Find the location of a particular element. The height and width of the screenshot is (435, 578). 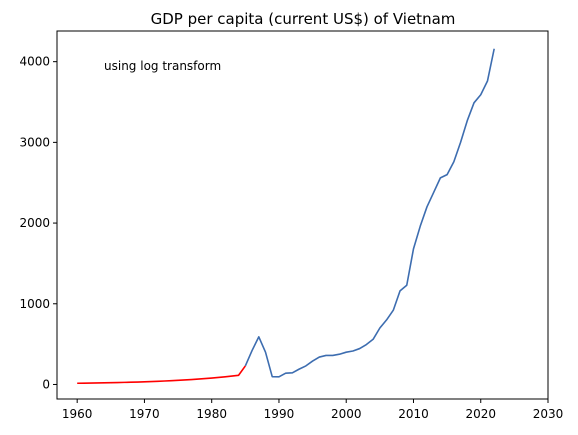

x-tick-label: 2010 is located at coordinates (413, 414).